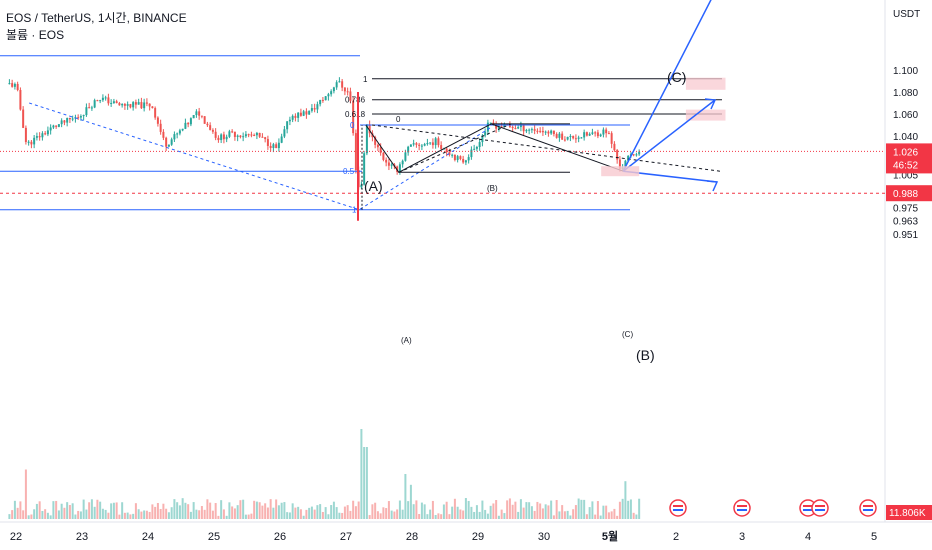 The height and width of the screenshot is (550, 932). Describe the element at coordinates (905, 137) in the screenshot. I see `price-axis-tick: 1.040` at that location.